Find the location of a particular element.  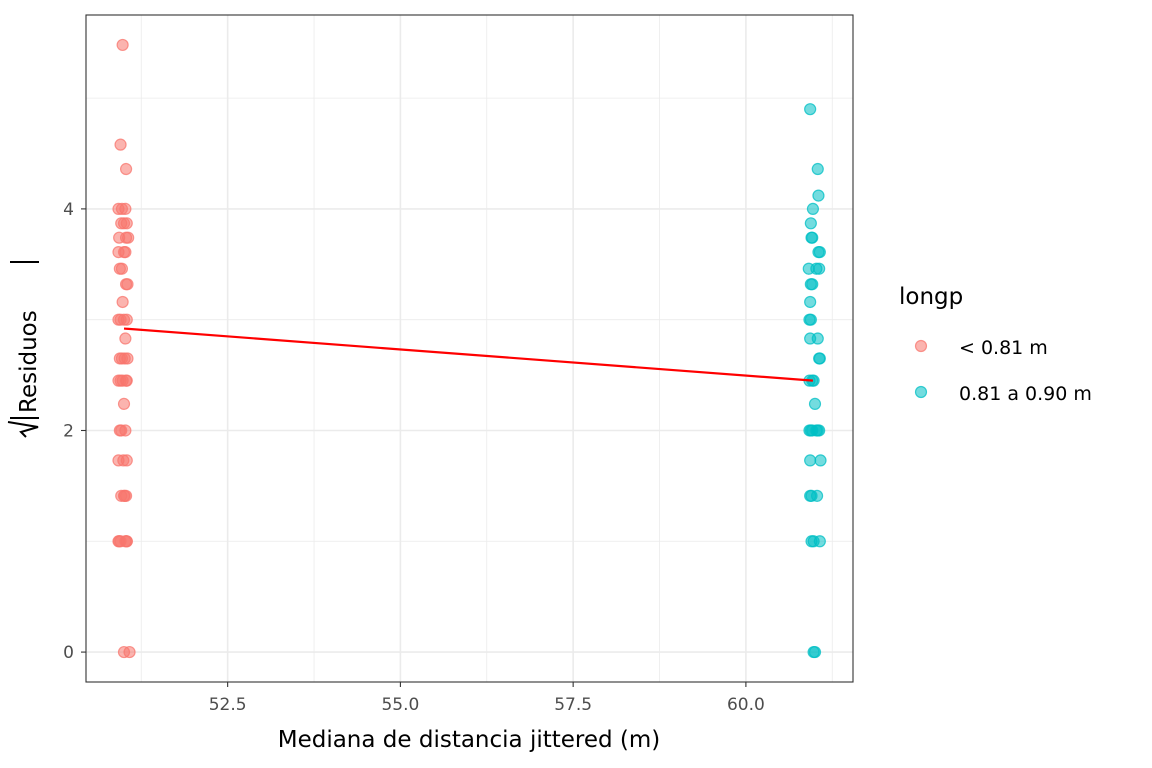

x-axis-title: Mediana de distancia jittered (m) is located at coordinates (469, 740).